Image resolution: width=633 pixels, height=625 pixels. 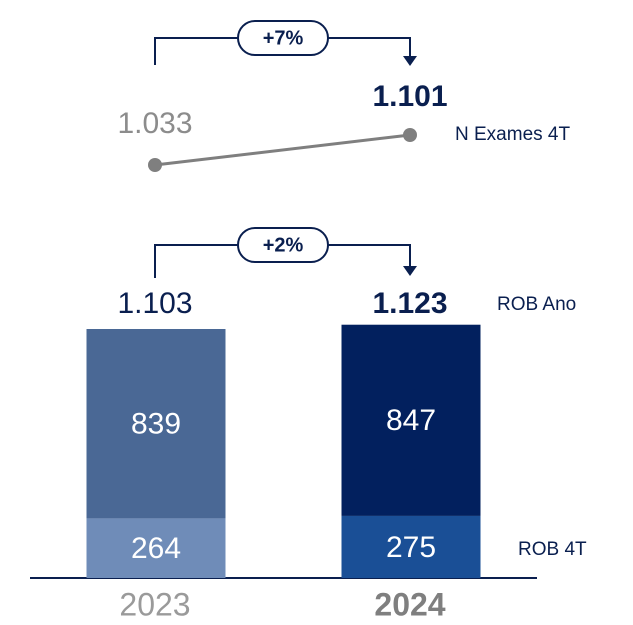 I want to click on segment-label: 275, so click(x=411, y=547).